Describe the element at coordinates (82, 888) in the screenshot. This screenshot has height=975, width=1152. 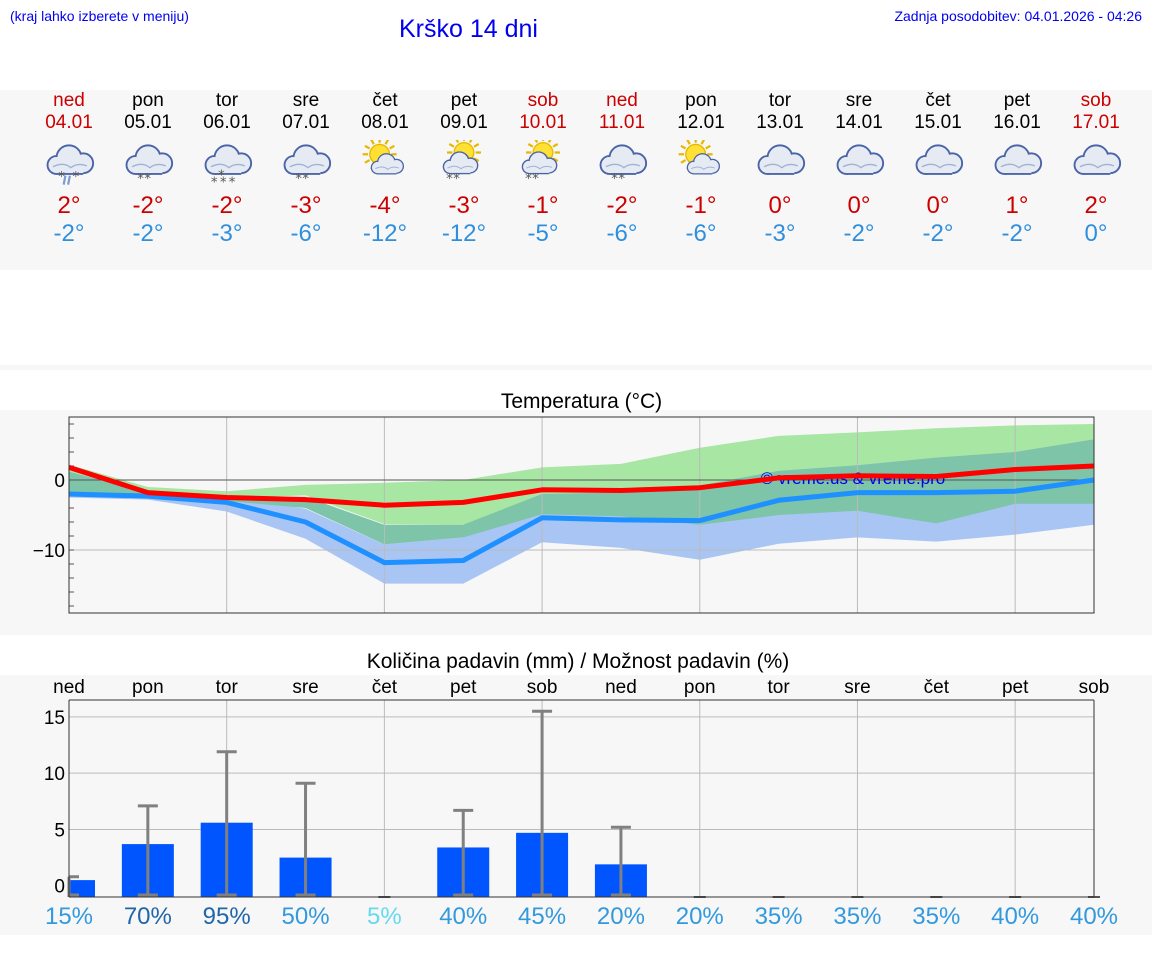
I see `precip-bar` at that location.